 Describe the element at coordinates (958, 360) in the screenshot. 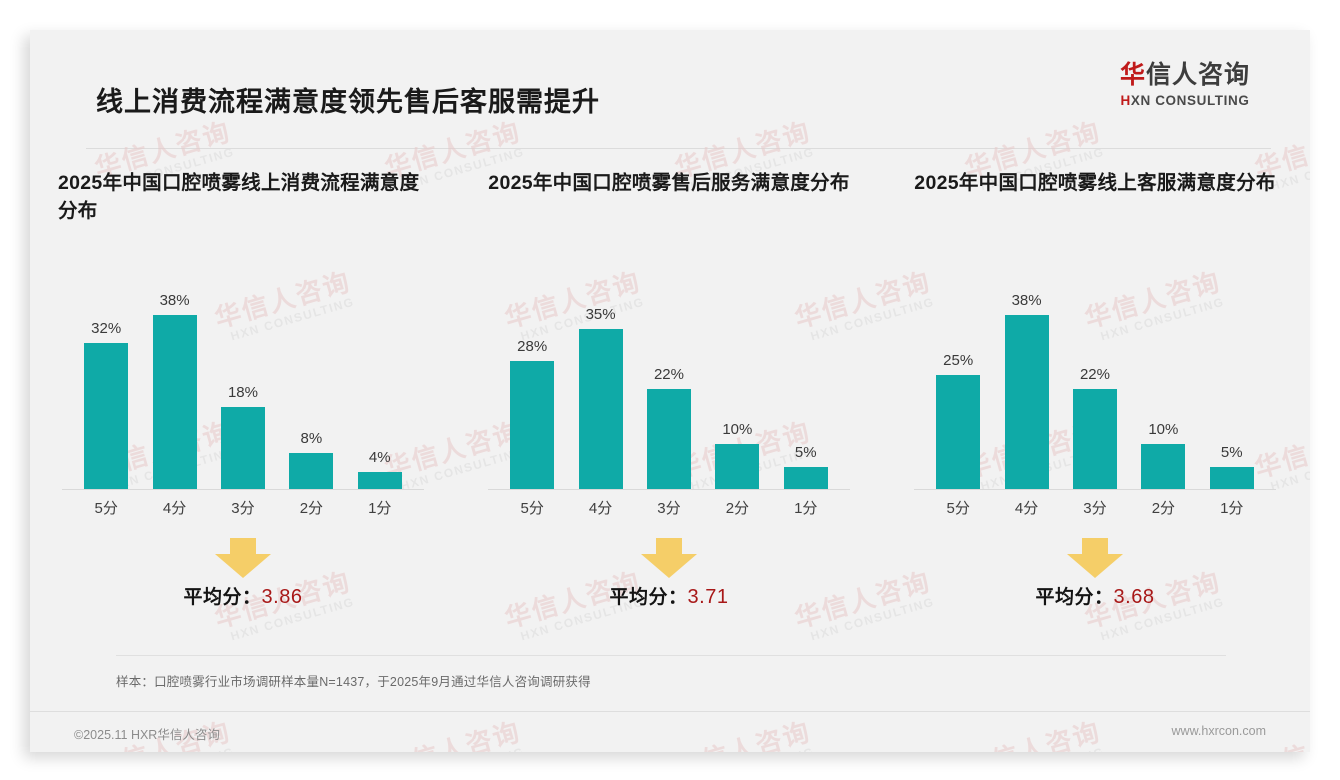

I see `bar-data-label: 25%` at that location.